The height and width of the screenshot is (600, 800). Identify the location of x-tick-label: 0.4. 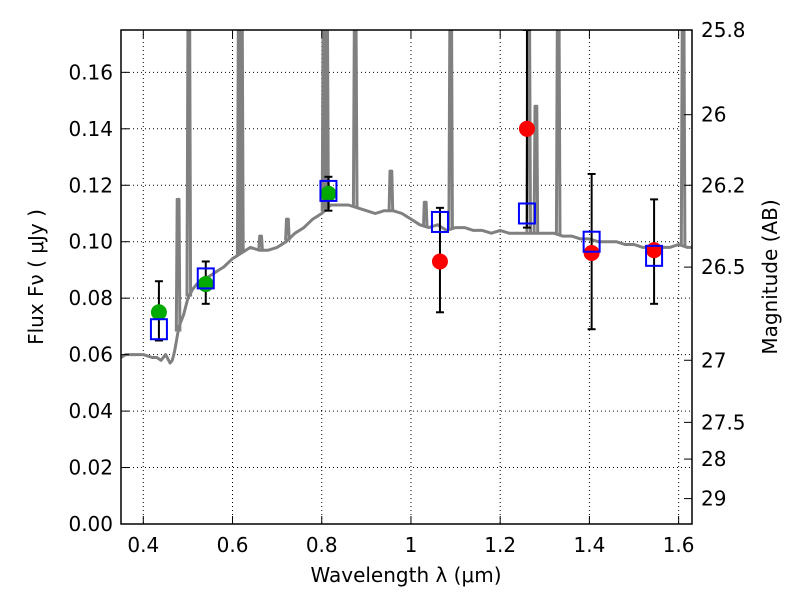
(143, 545).